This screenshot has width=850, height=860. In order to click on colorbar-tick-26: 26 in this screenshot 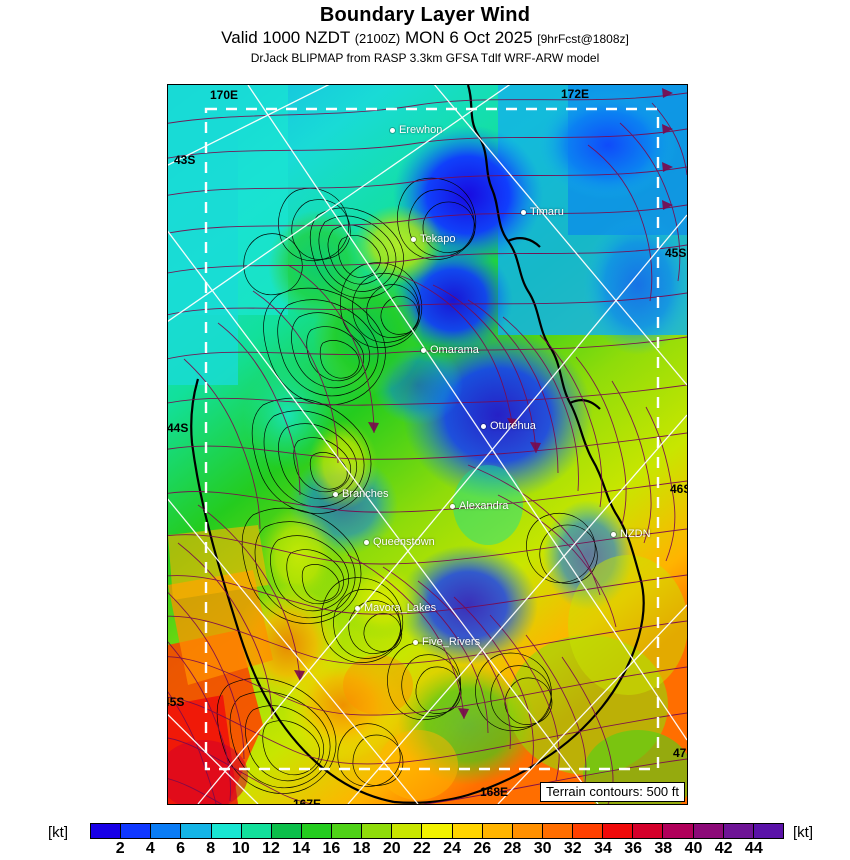, I will do `click(482, 848)`.